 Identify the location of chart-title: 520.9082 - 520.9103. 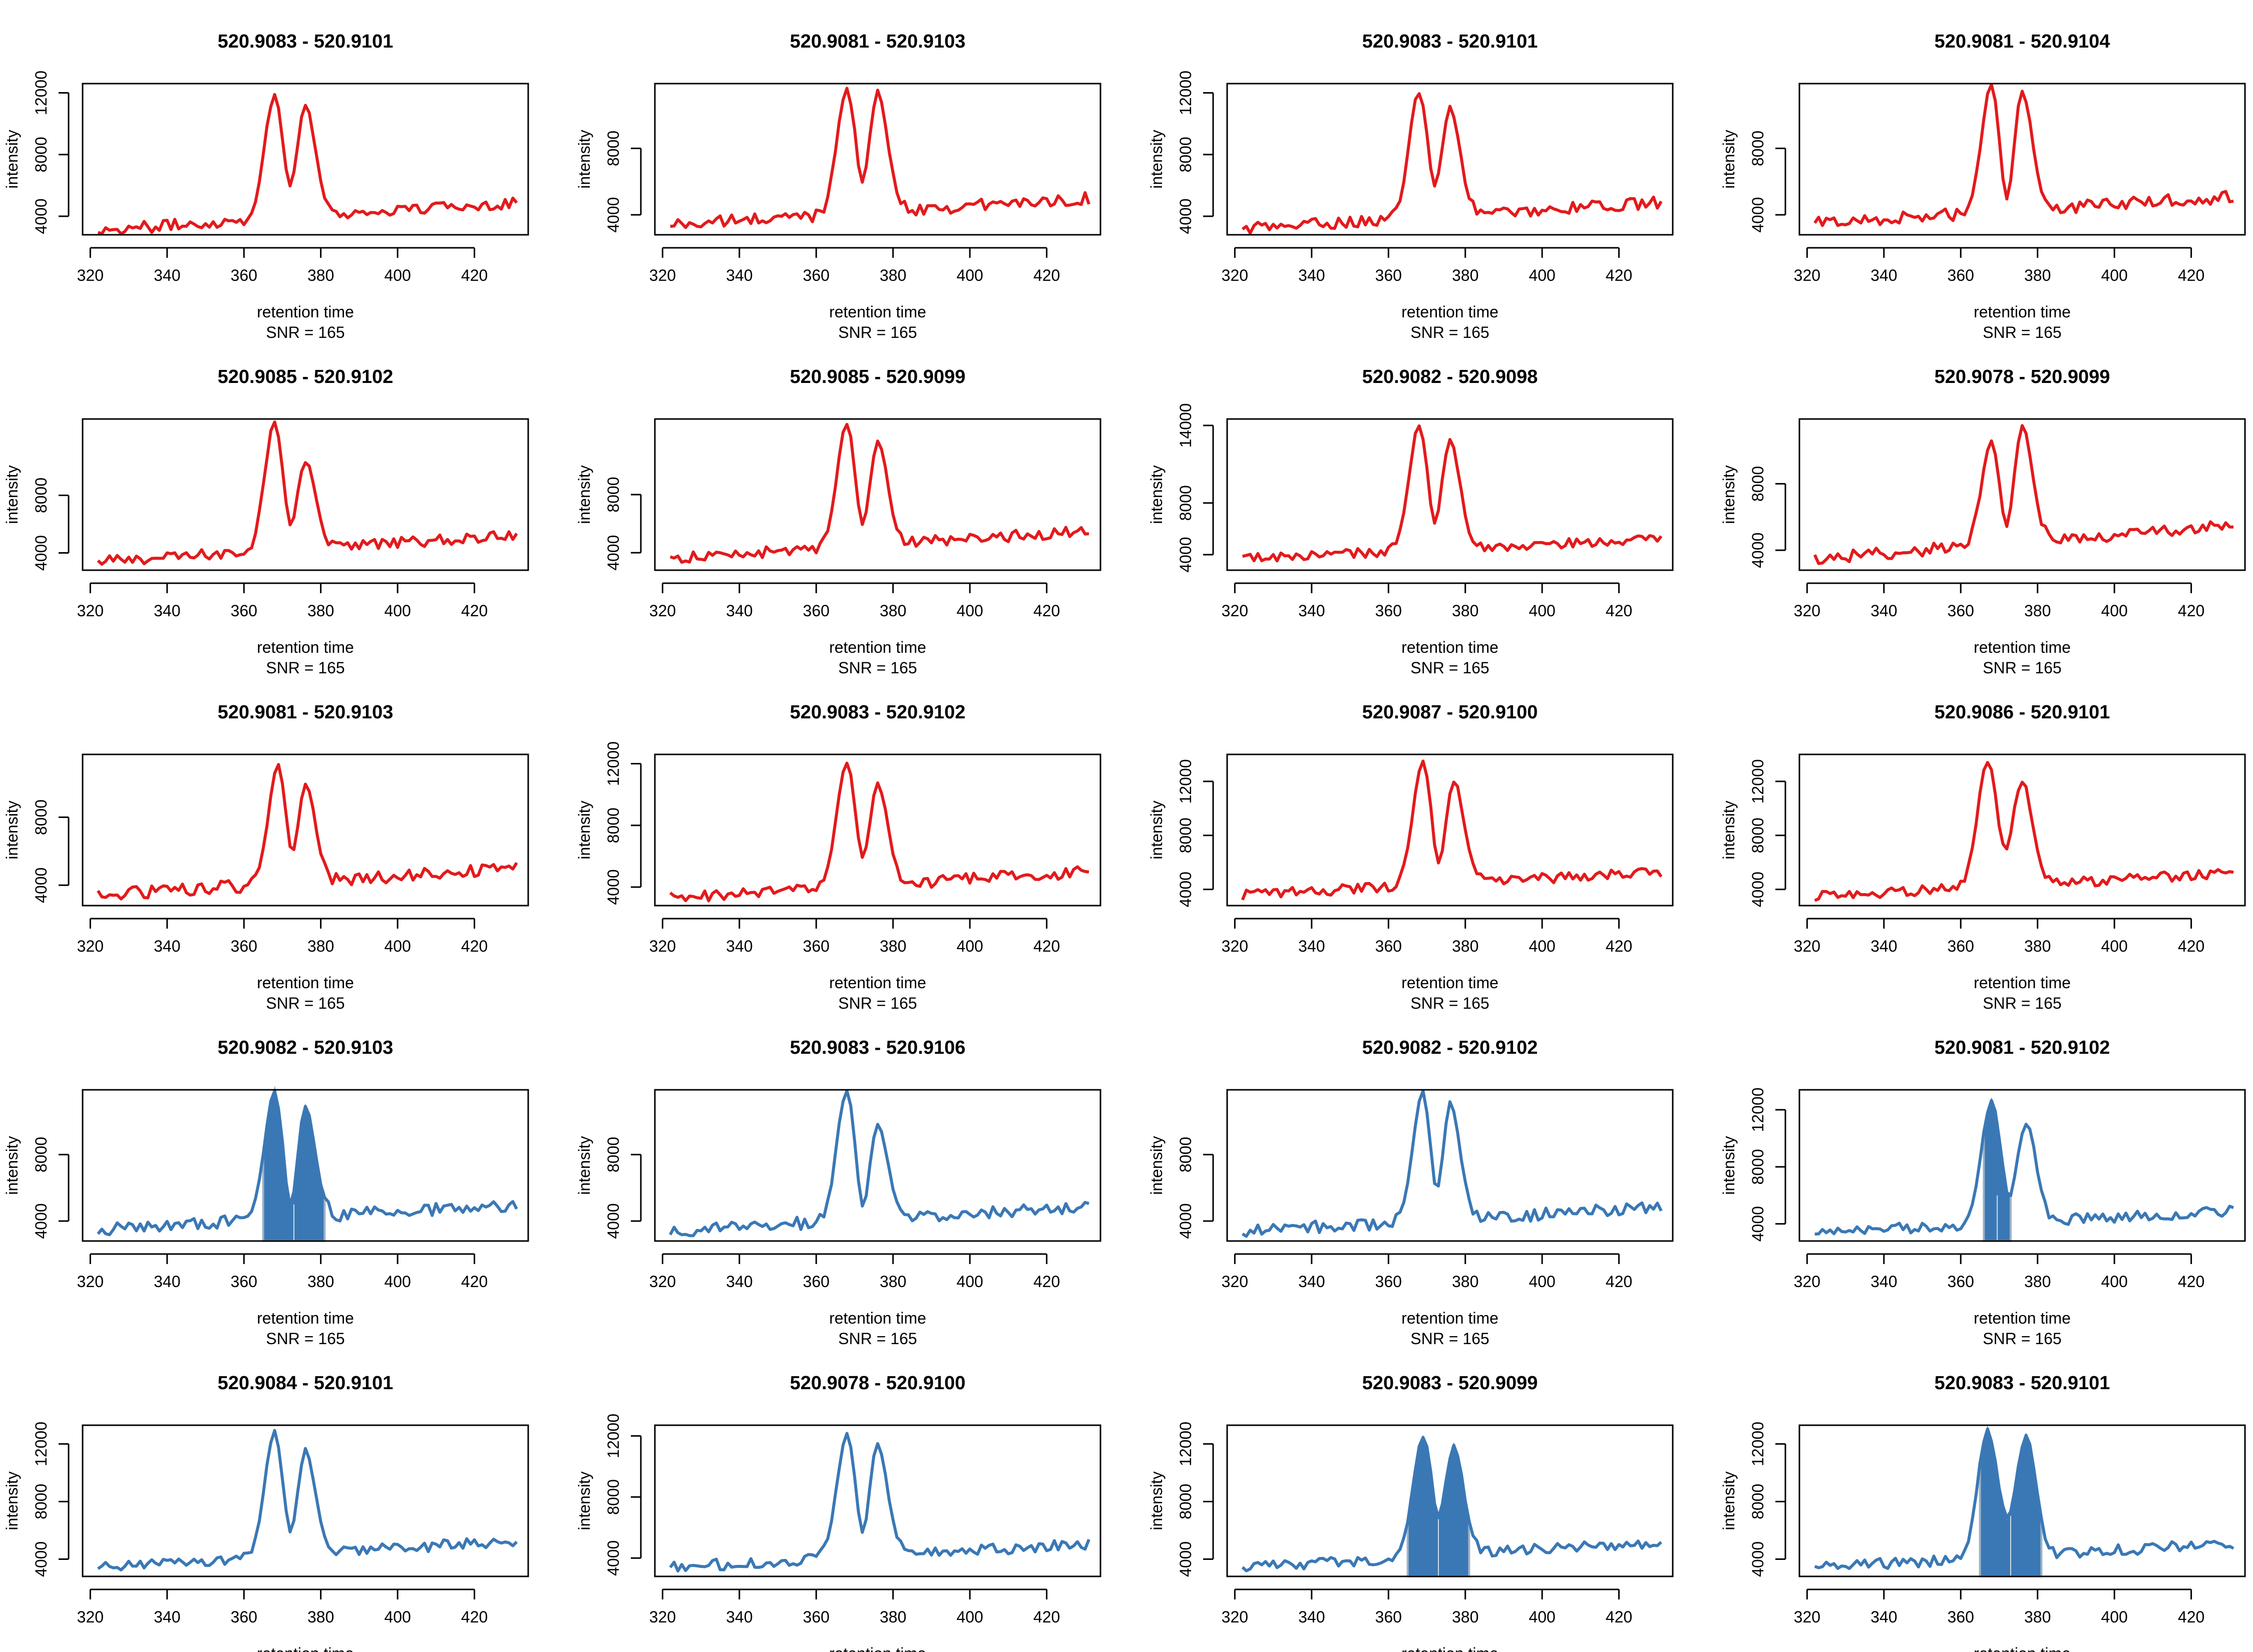
(306, 1047).